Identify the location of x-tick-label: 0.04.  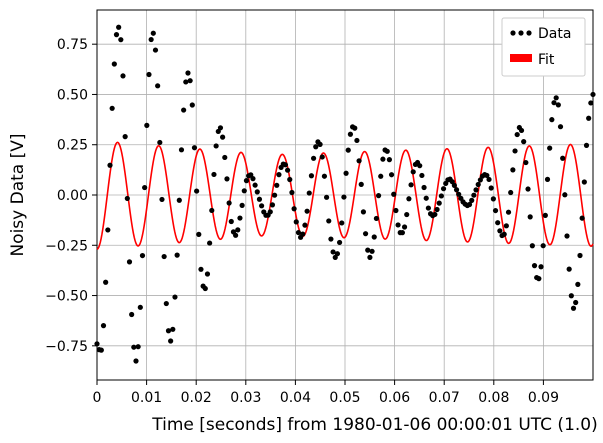
(295, 398).